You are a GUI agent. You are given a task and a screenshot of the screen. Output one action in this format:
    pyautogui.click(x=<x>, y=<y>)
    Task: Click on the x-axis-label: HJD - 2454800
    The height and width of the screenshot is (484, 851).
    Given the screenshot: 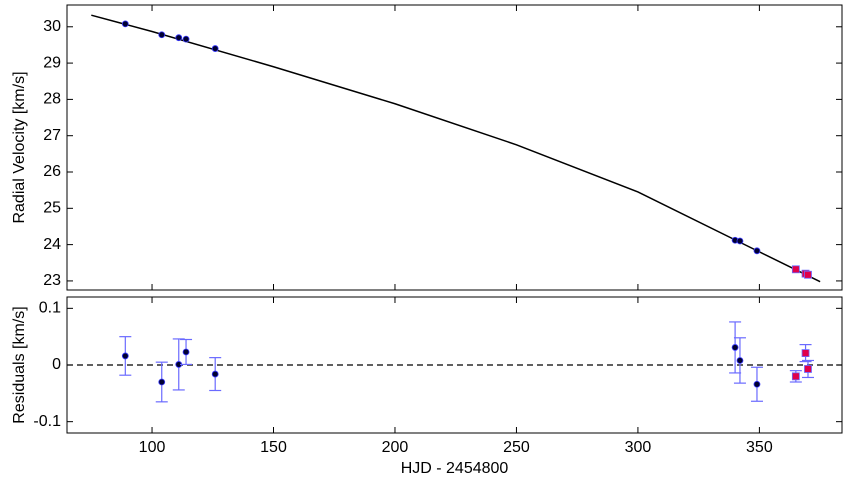 What is the action you would take?
    pyautogui.click(x=455, y=468)
    